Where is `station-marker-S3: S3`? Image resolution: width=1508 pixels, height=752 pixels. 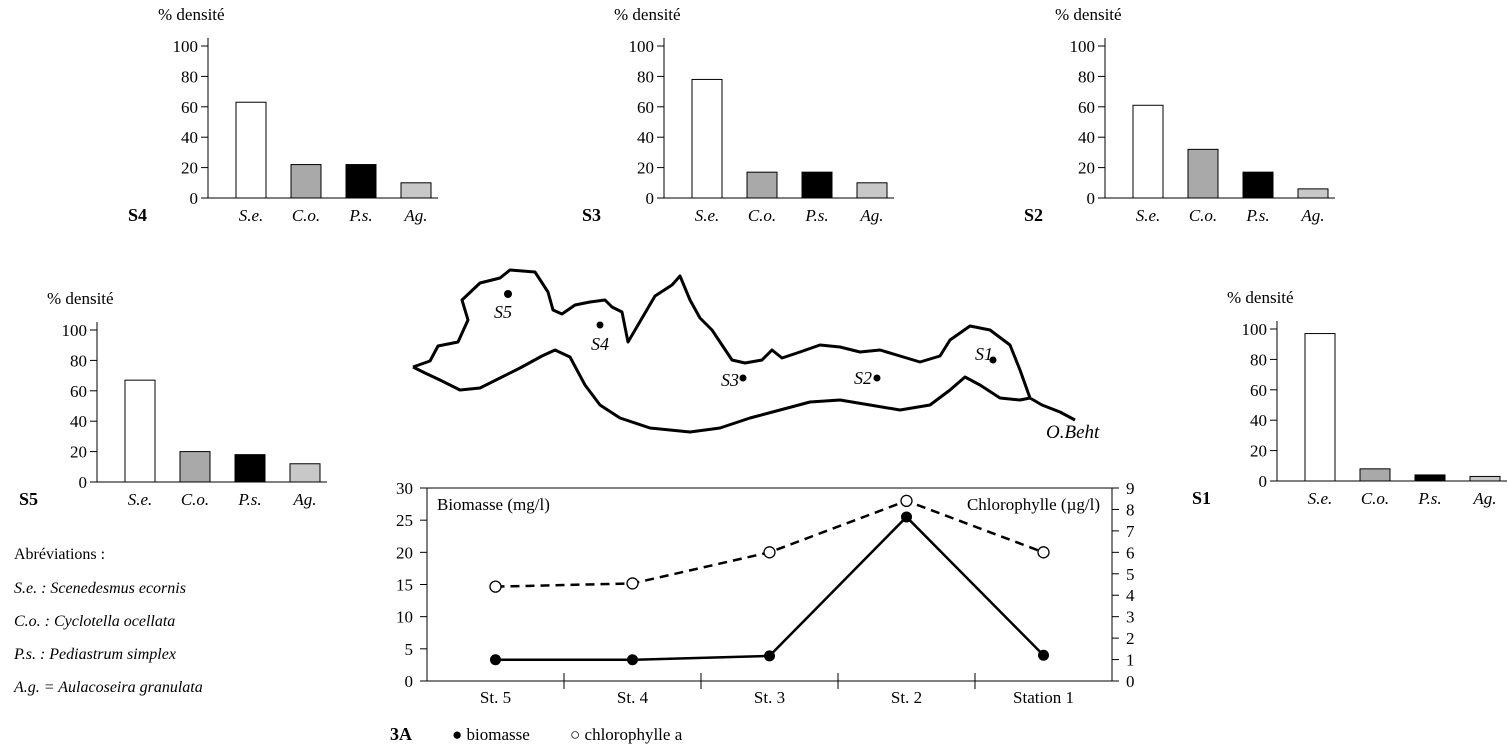
station-marker-S3: S3 is located at coordinates (734, 380).